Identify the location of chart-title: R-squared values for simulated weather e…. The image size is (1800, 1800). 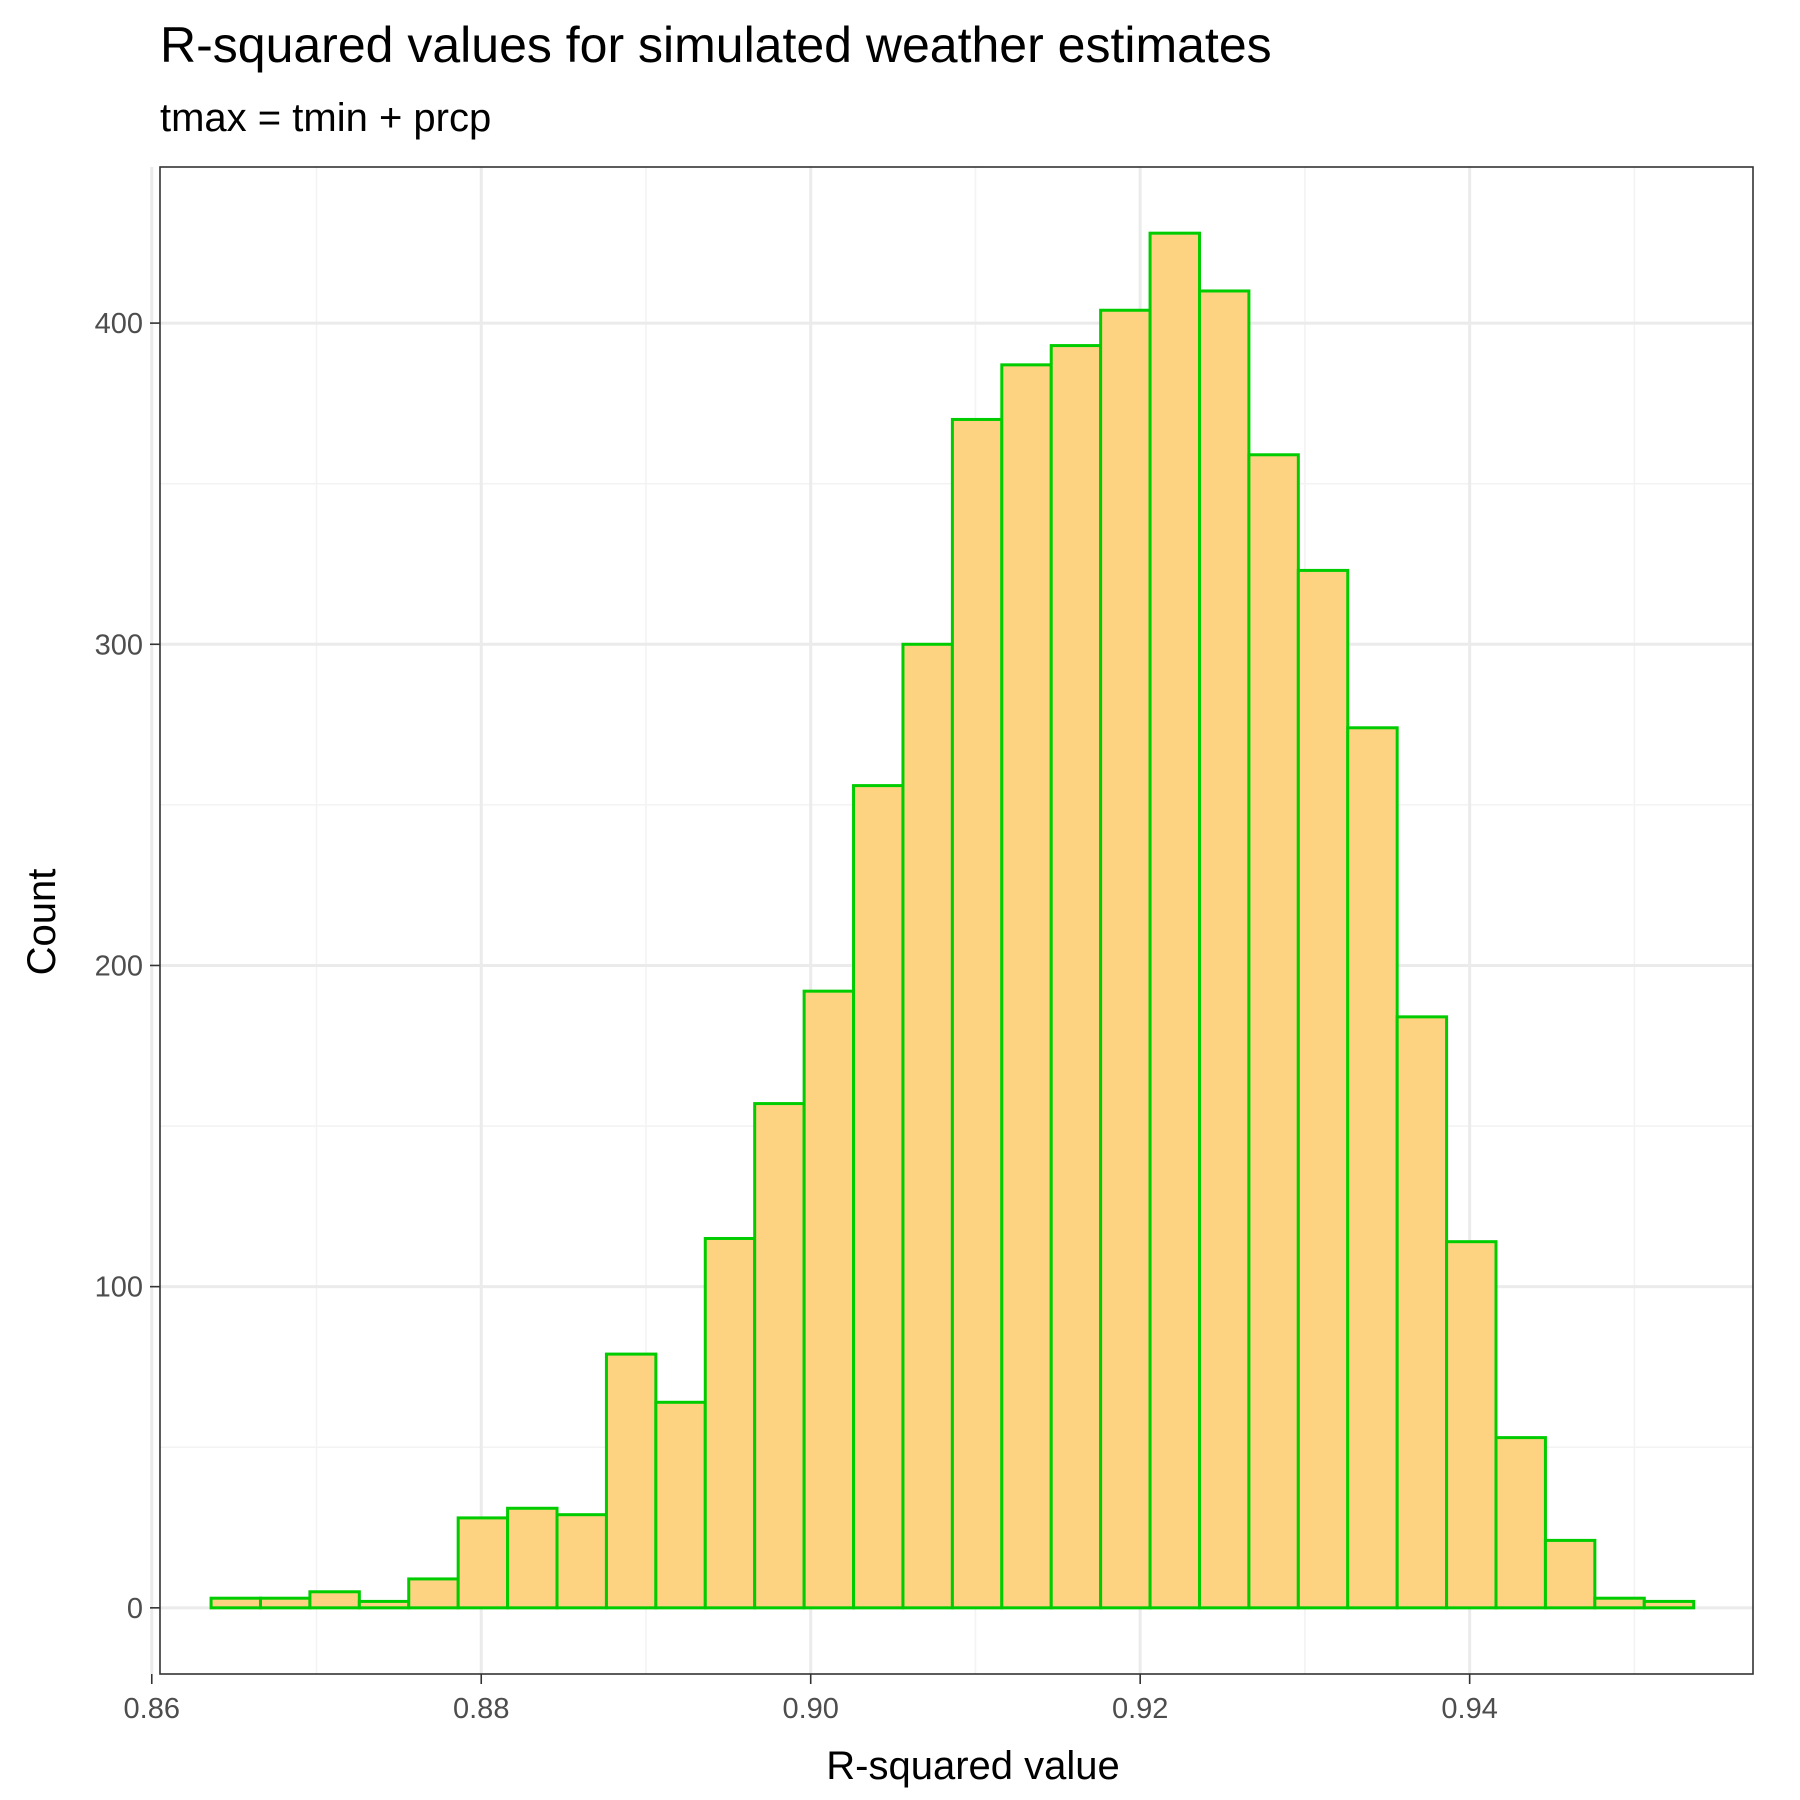
(716, 45).